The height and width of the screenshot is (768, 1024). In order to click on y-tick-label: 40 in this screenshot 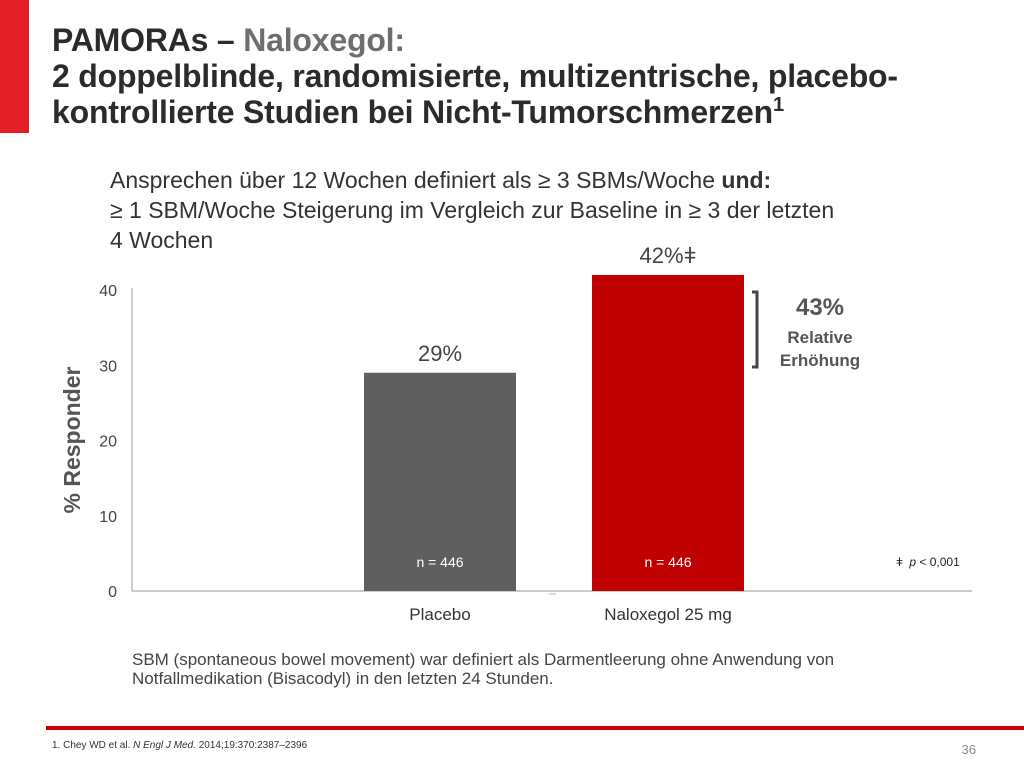, I will do `click(108, 291)`.